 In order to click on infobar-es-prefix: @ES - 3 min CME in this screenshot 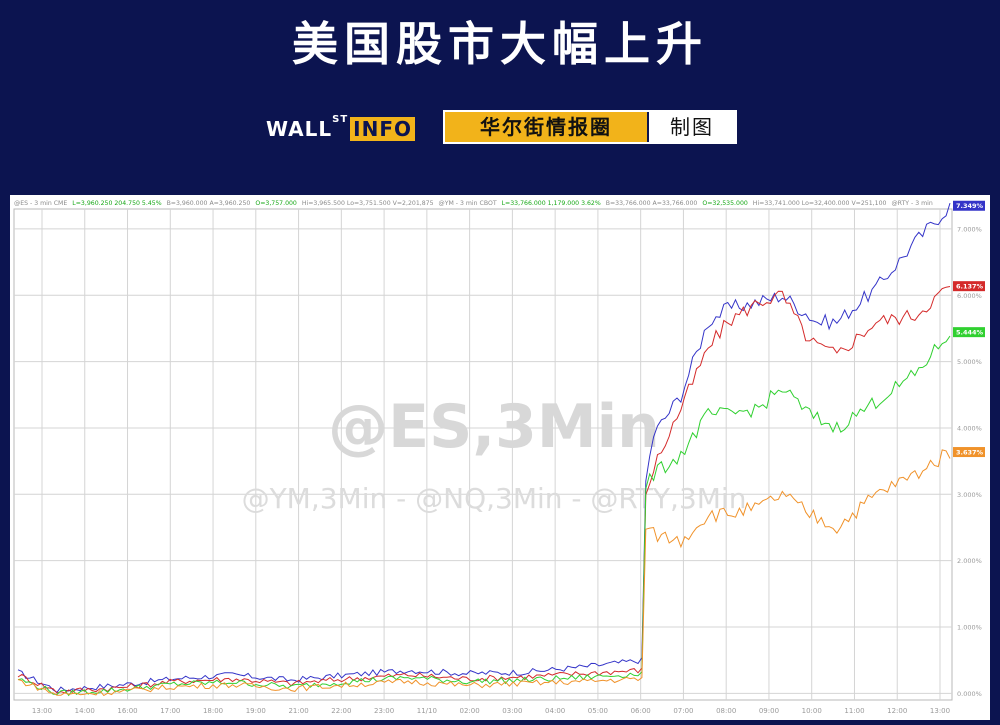, I will do `click(40, 203)`.